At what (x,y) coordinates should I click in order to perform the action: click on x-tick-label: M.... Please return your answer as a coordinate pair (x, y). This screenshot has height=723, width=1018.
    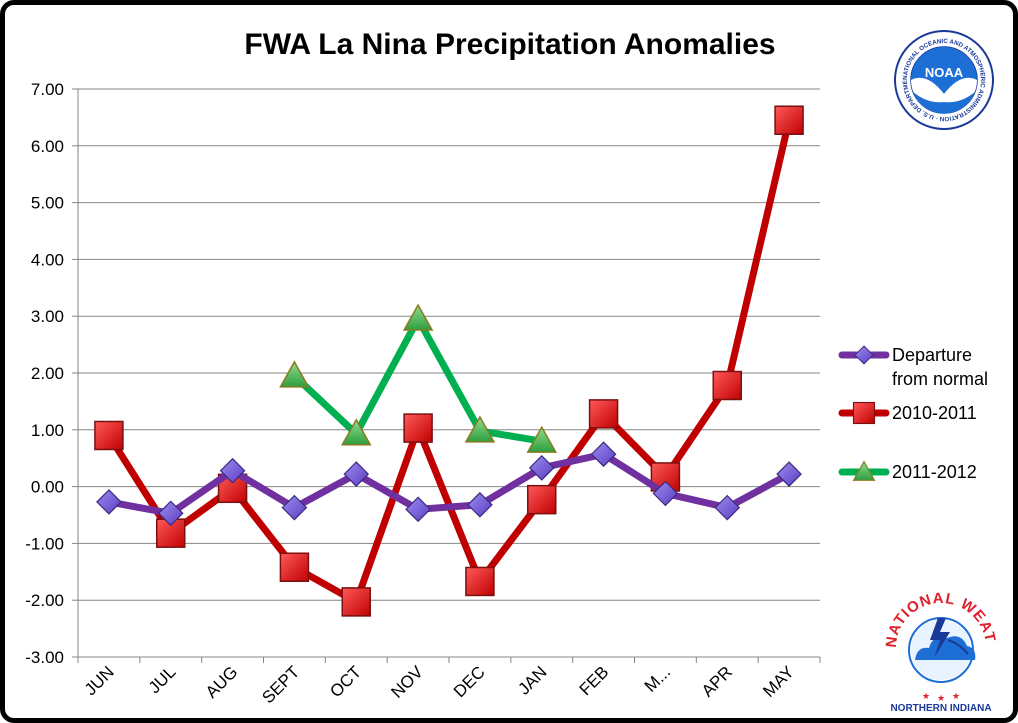
    Looking at the image, I should click on (657, 678).